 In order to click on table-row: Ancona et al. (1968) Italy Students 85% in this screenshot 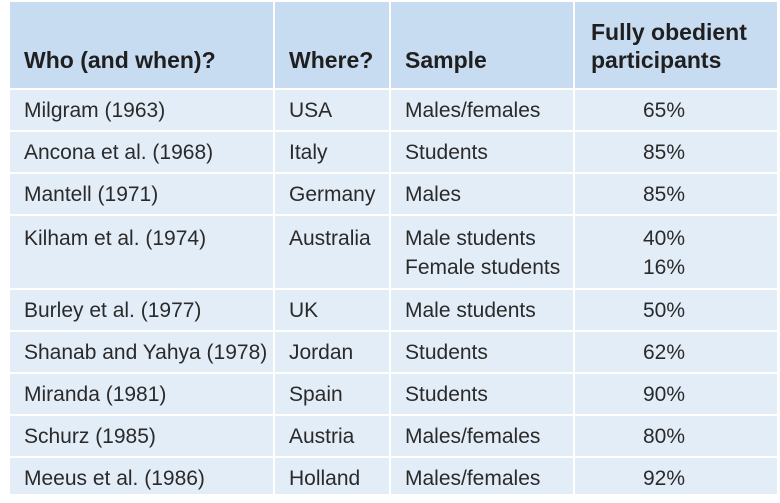, I will do `click(393, 151)`.